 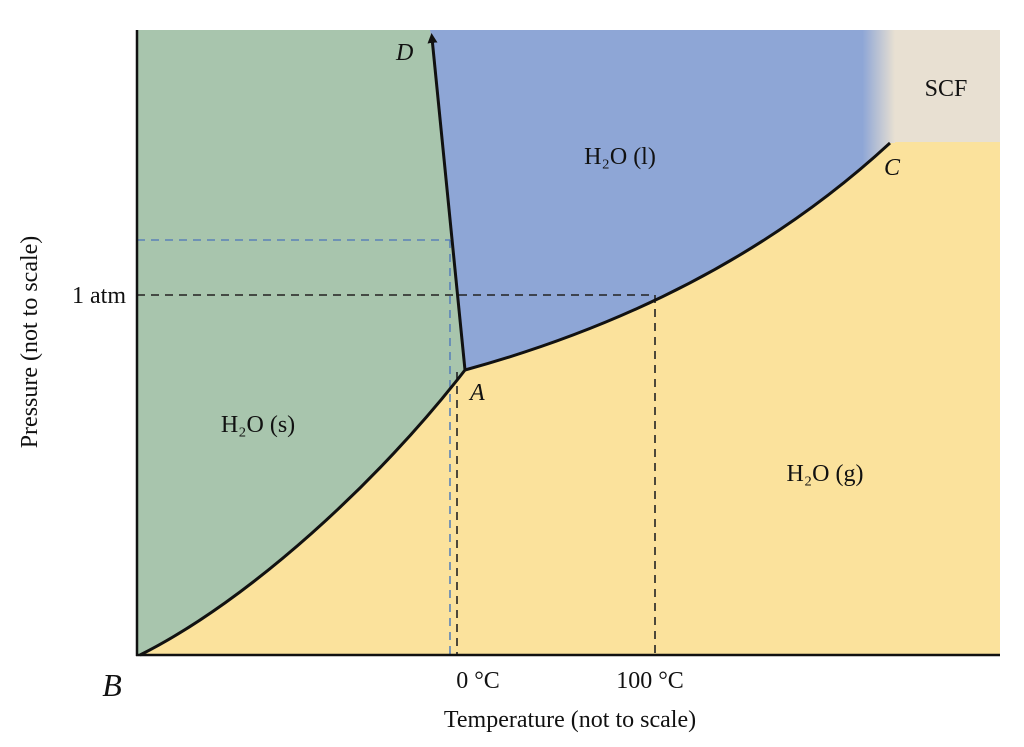 I want to click on region-label: SCF, so click(x=946, y=89).